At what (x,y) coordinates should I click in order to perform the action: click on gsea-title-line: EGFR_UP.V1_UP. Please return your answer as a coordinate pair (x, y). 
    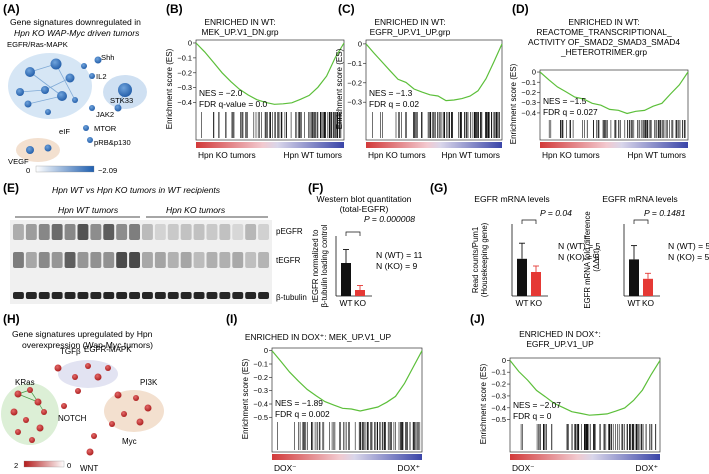
    Looking at the image, I should click on (560, 344).